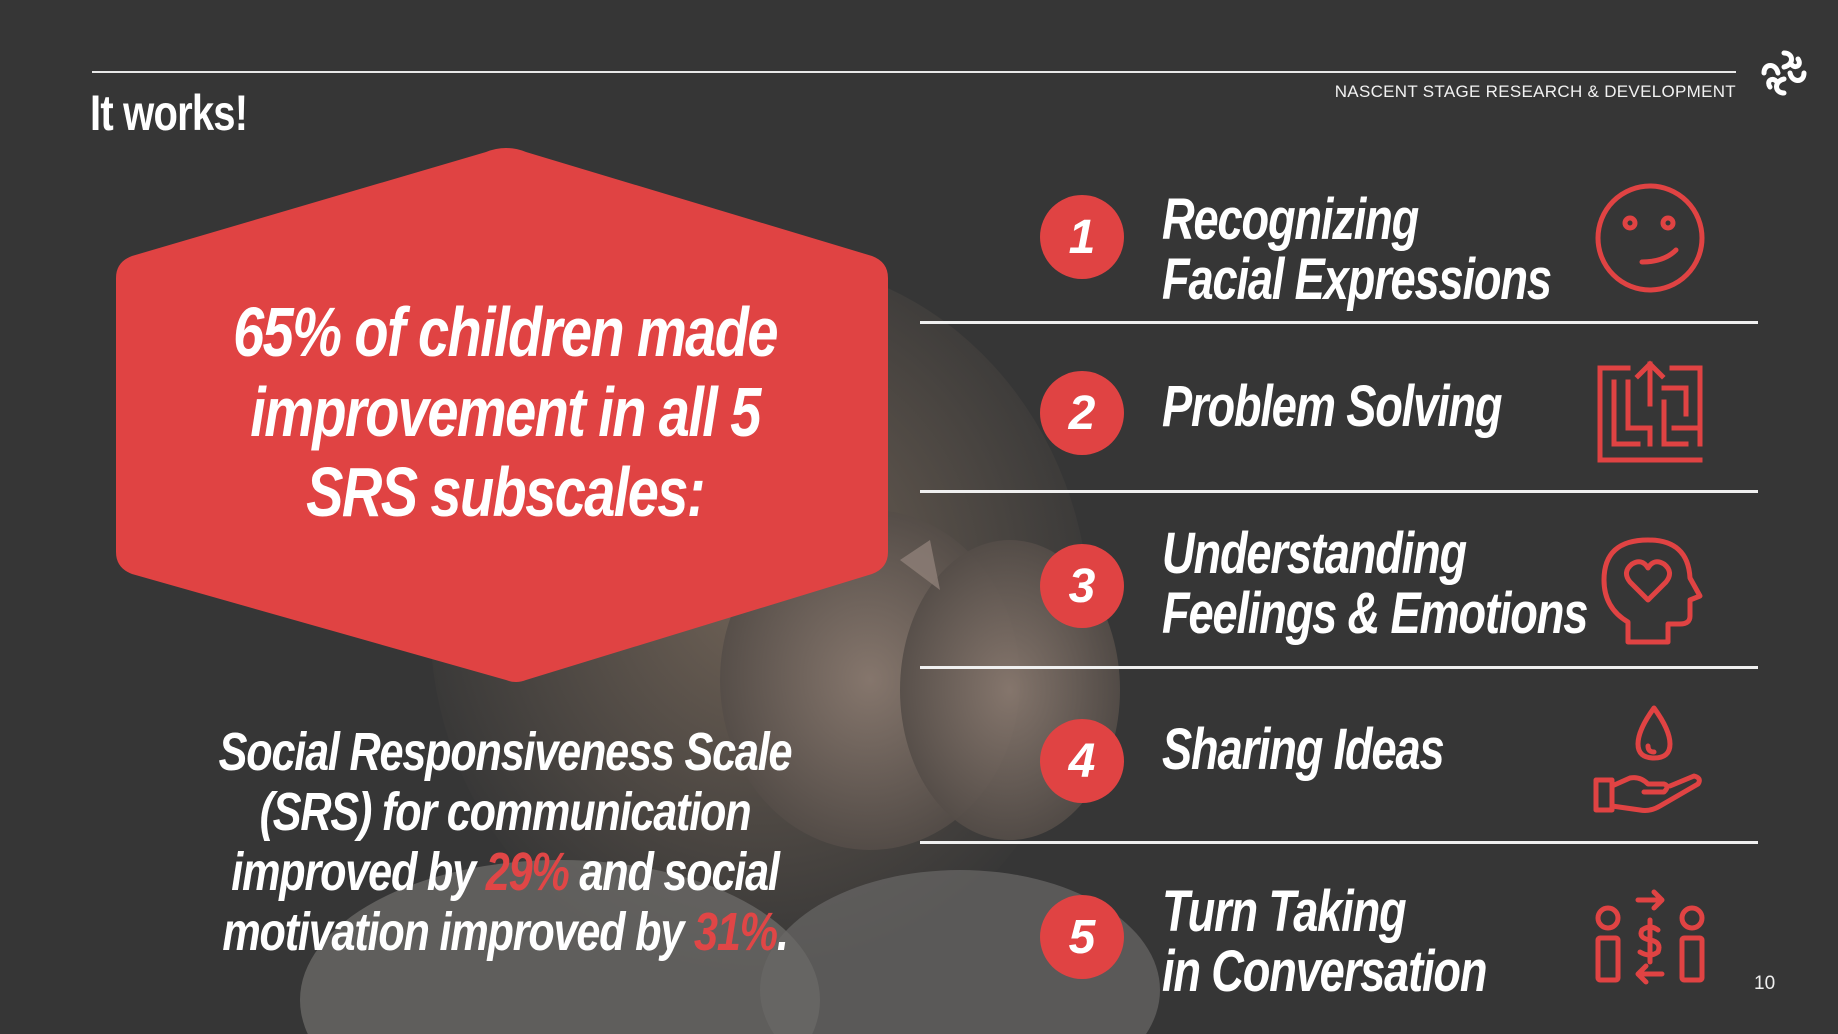 The image size is (1838, 1034). What do you see at coordinates (1535, 91) in the screenshot?
I see `company-name: NASCENT STAGE RESEARCH & DEVELOPMENT` at bounding box center [1535, 91].